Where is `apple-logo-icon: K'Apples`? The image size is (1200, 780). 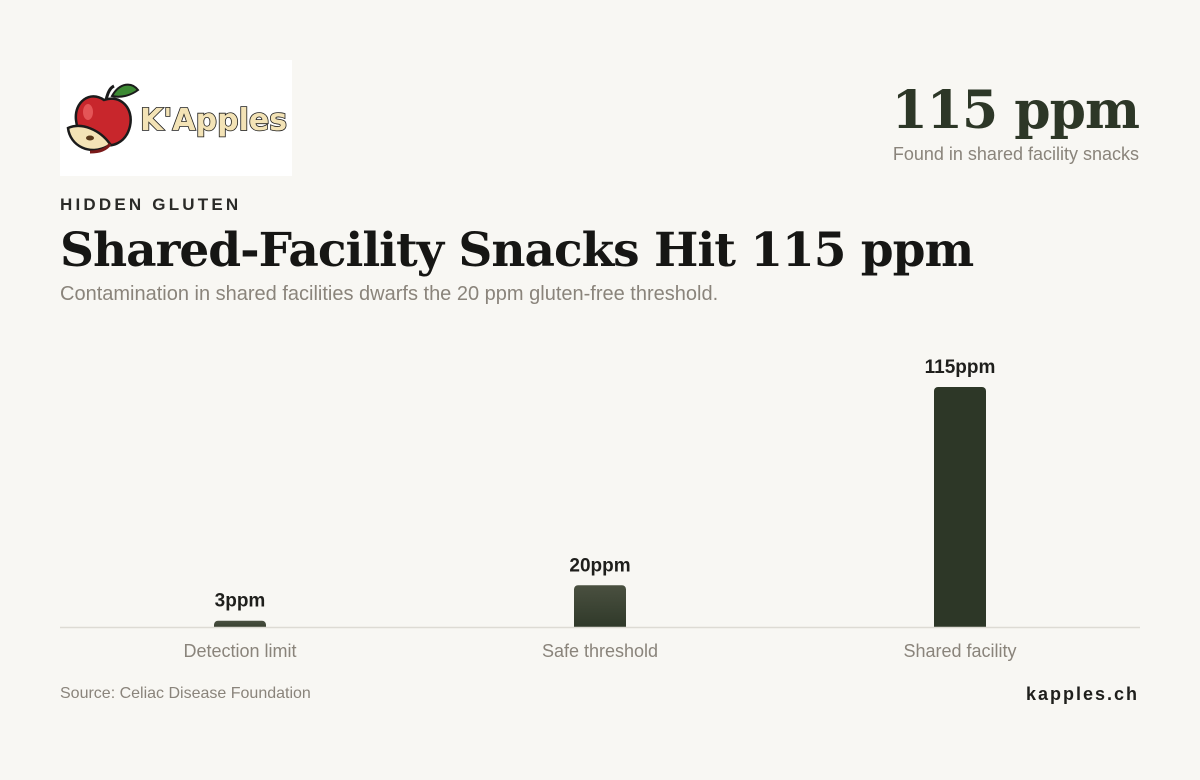 apple-logo-icon: K'Apples is located at coordinates (177, 118).